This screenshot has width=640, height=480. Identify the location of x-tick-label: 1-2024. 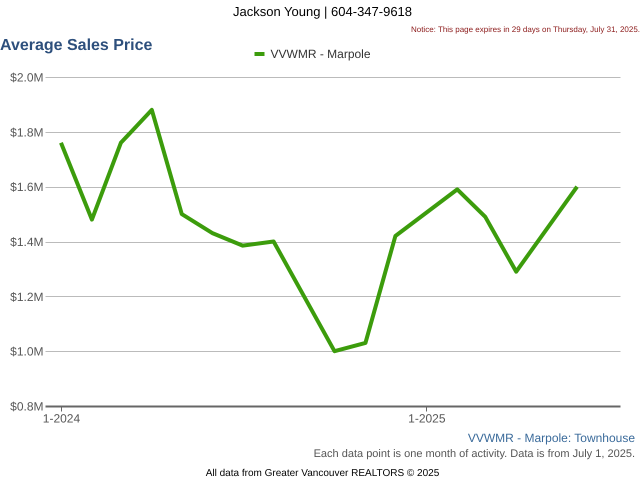
(61, 419).